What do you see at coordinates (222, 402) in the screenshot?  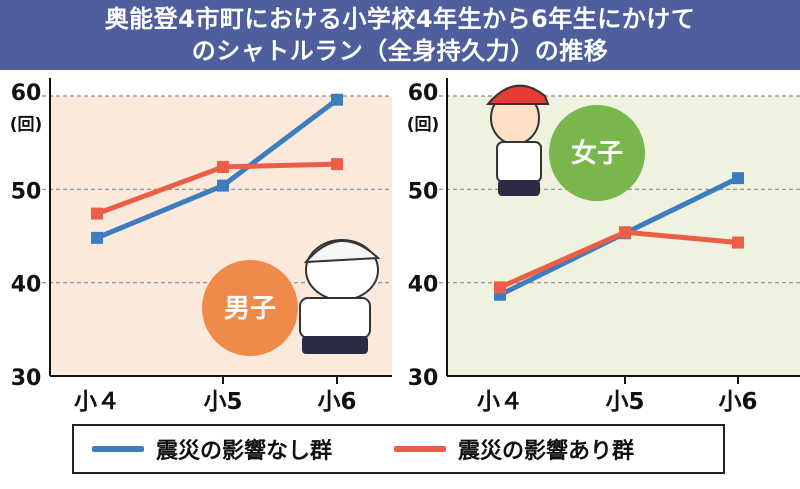 I see `x-category-label-boys-1: 小5` at bounding box center [222, 402].